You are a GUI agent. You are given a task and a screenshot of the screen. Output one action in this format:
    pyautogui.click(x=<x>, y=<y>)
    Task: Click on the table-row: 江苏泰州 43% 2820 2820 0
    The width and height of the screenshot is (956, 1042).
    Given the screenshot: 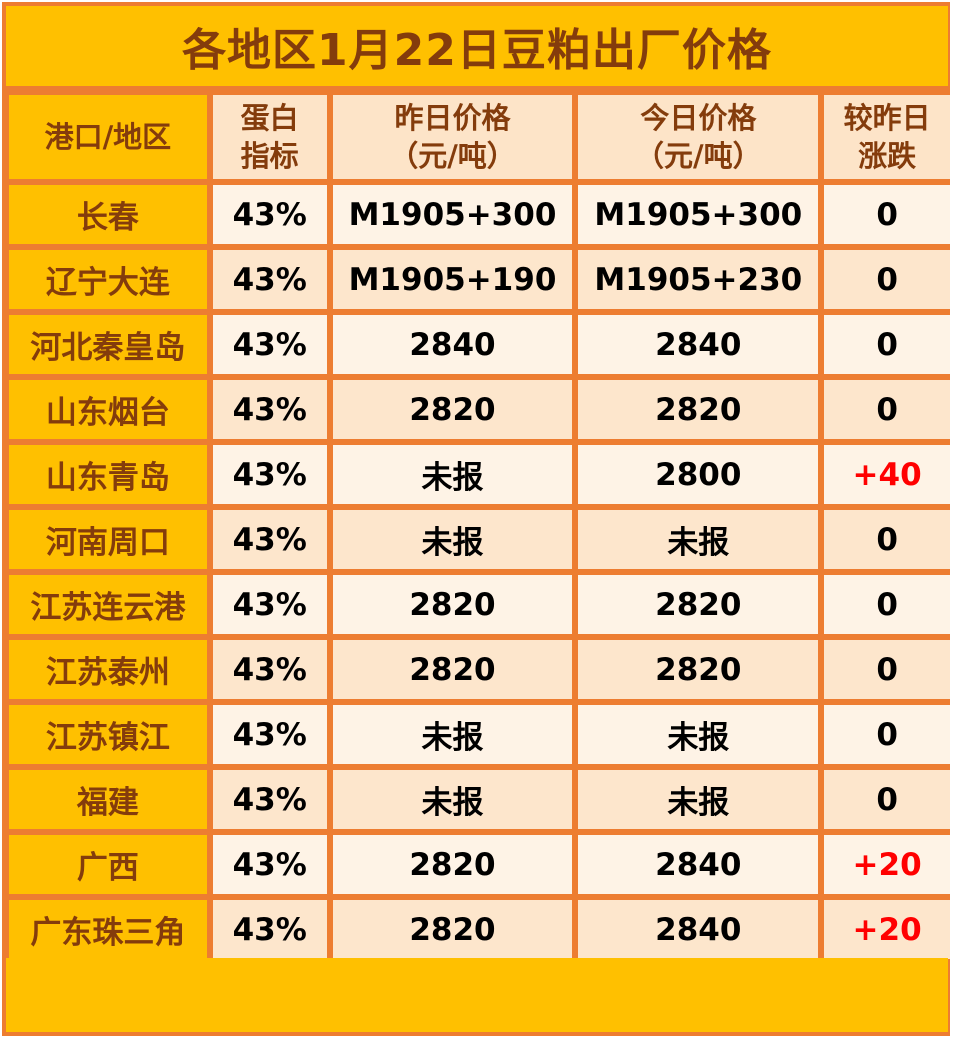 What is the action you would take?
    pyautogui.click(x=479, y=669)
    